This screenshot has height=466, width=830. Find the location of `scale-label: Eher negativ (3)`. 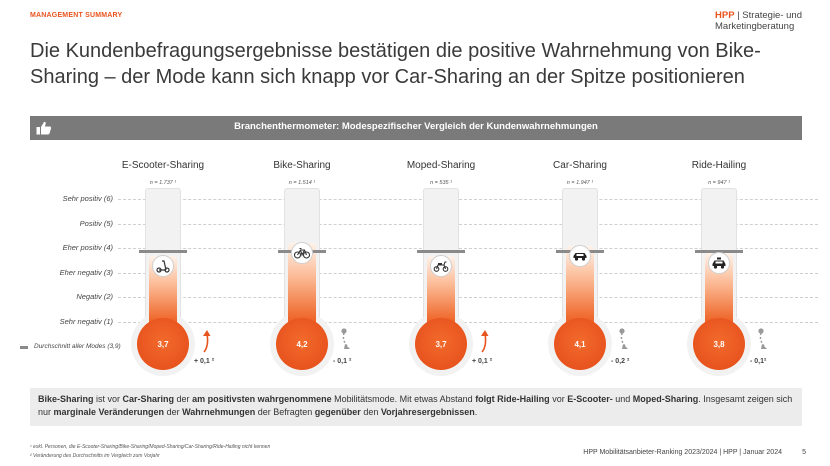

scale-label: Eher negativ (3) is located at coordinates (86, 272).